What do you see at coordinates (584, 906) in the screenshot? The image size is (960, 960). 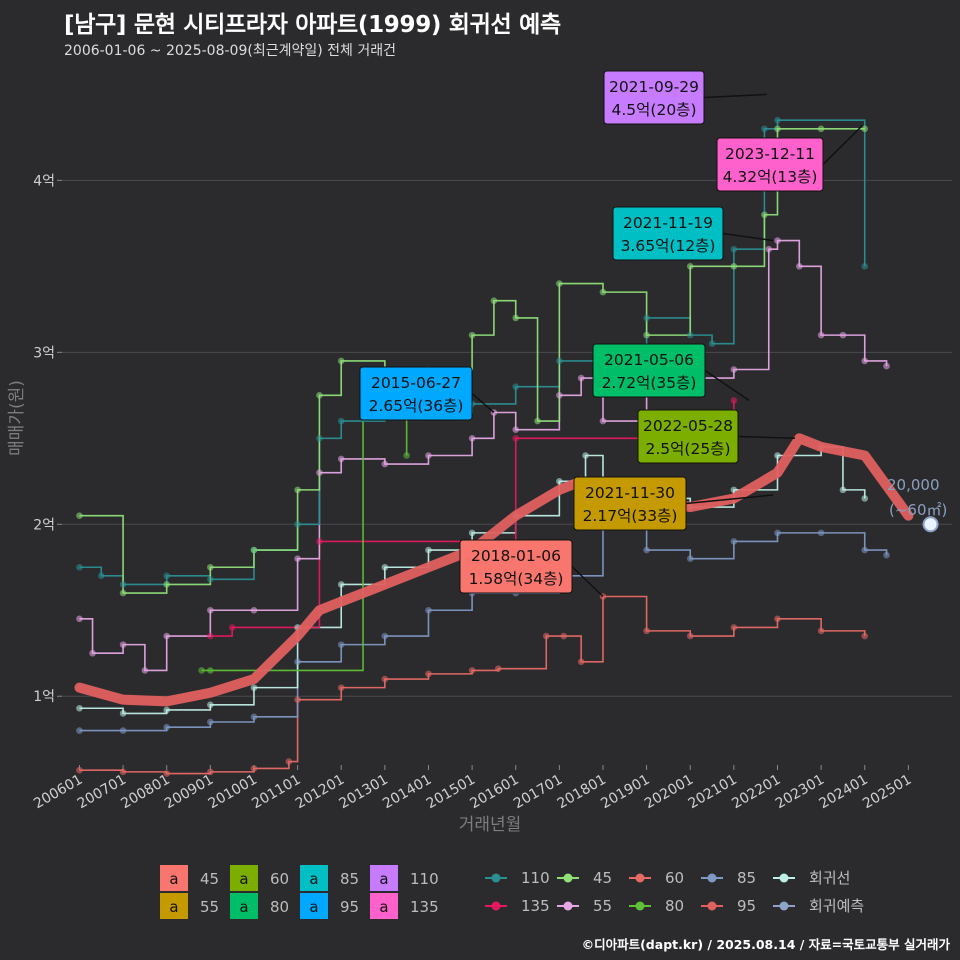 I see `legend-line-55: 55` at bounding box center [584, 906].